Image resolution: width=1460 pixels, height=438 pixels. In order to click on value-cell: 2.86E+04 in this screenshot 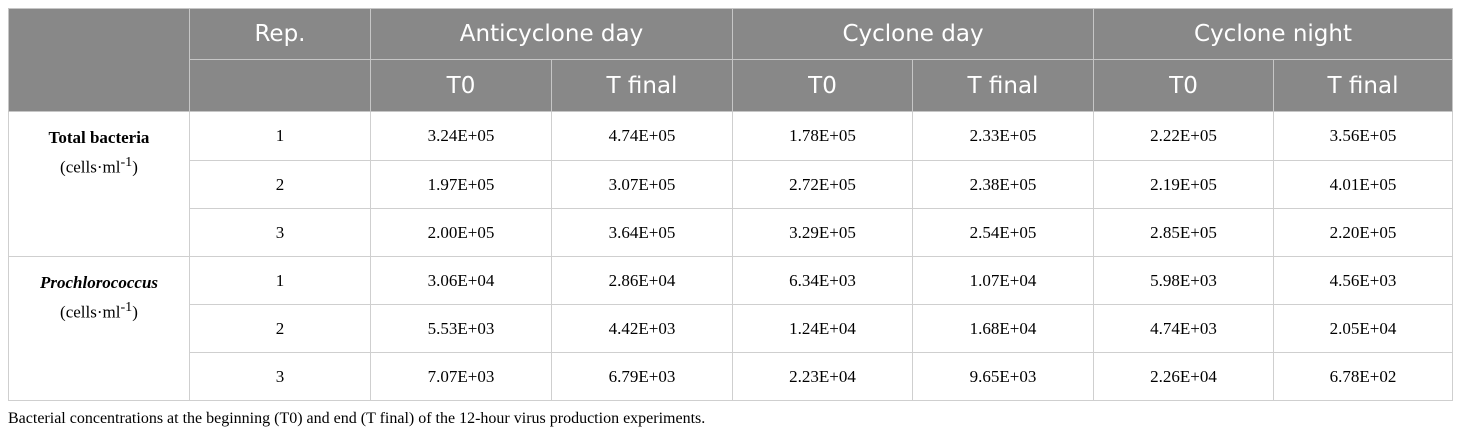, I will do `click(642, 280)`.